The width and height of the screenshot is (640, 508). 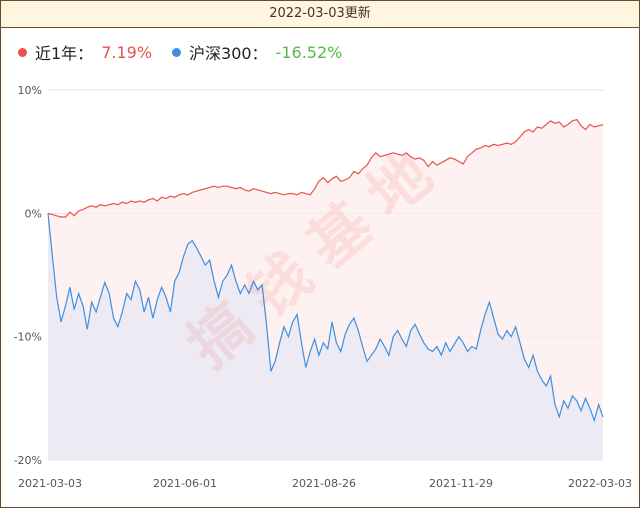 I want to click on y-tick-label: 10%, so click(x=30, y=90).